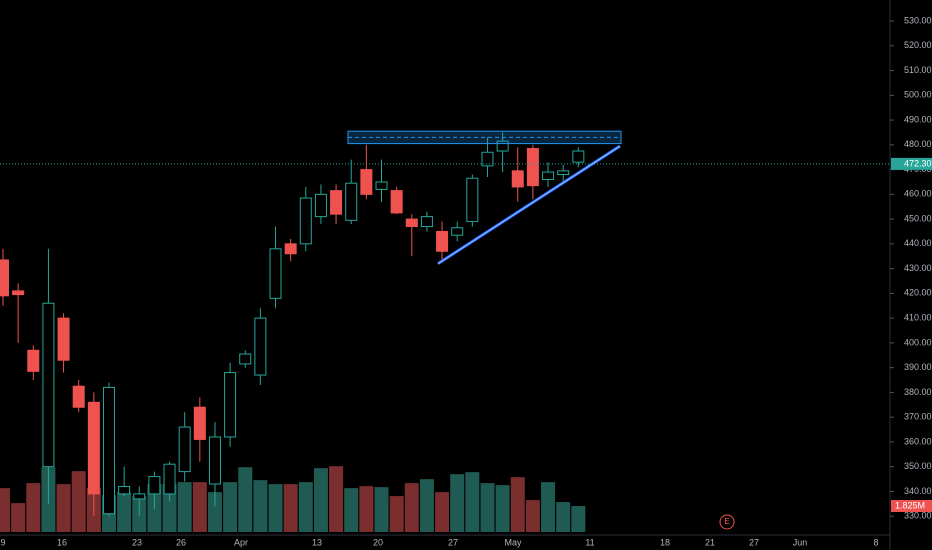  What do you see at coordinates (918, 441) in the screenshot?
I see `y-tick-label: 360.00` at bounding box center [918, 441].